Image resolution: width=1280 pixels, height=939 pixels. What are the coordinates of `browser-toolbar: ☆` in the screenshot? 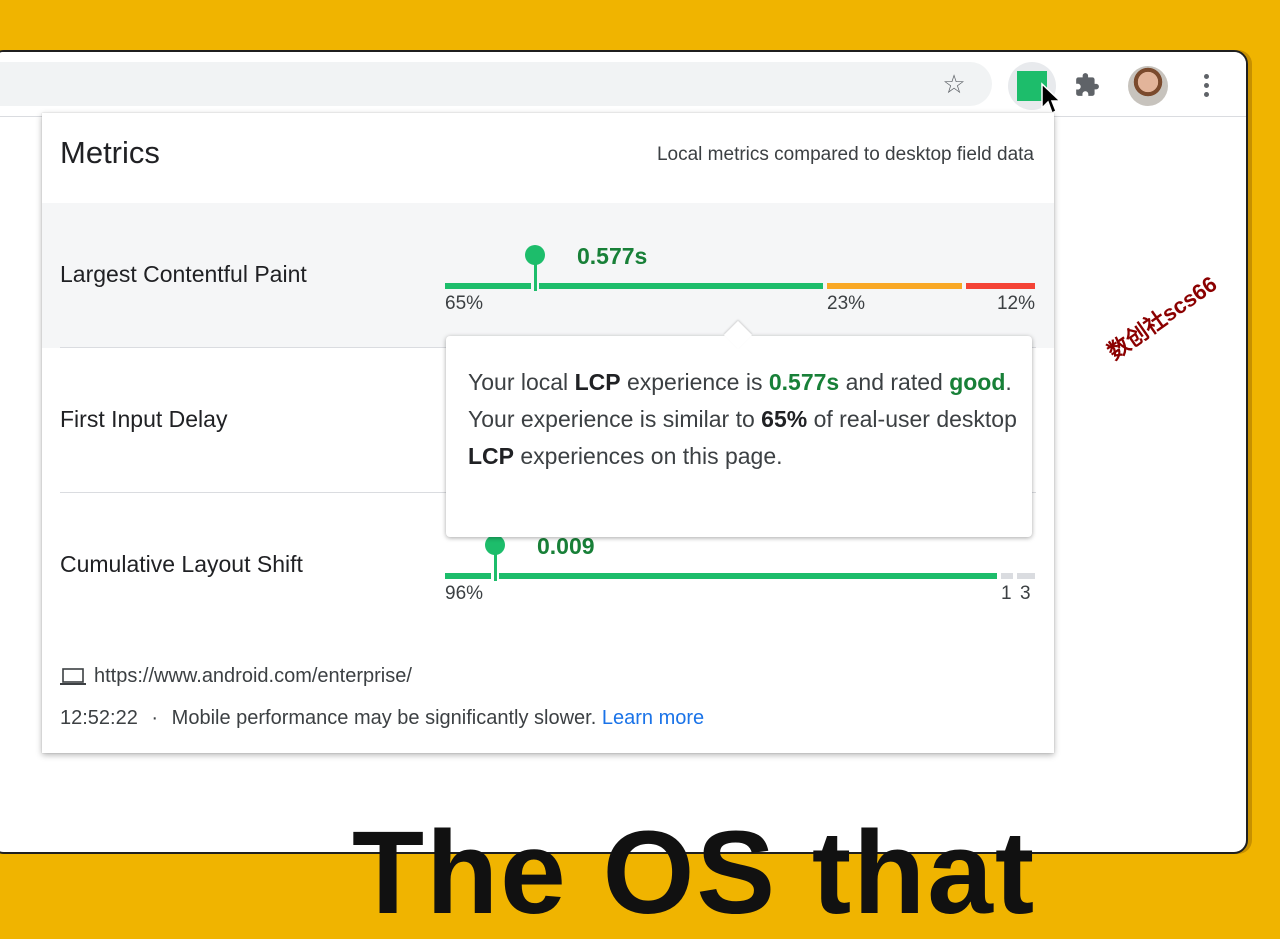 It's located at (623, 84).